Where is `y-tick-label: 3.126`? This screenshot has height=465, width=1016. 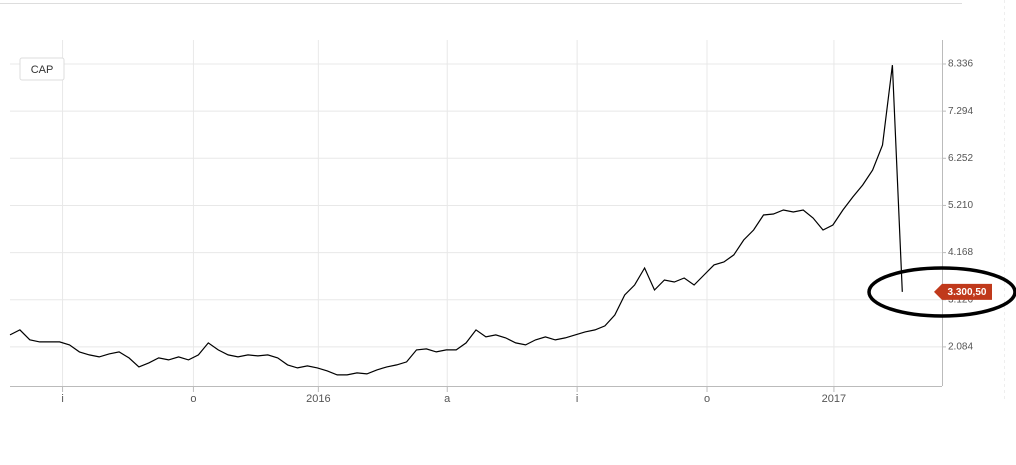
y-tick-label: 3.126 is located at coordinates (960, 299).